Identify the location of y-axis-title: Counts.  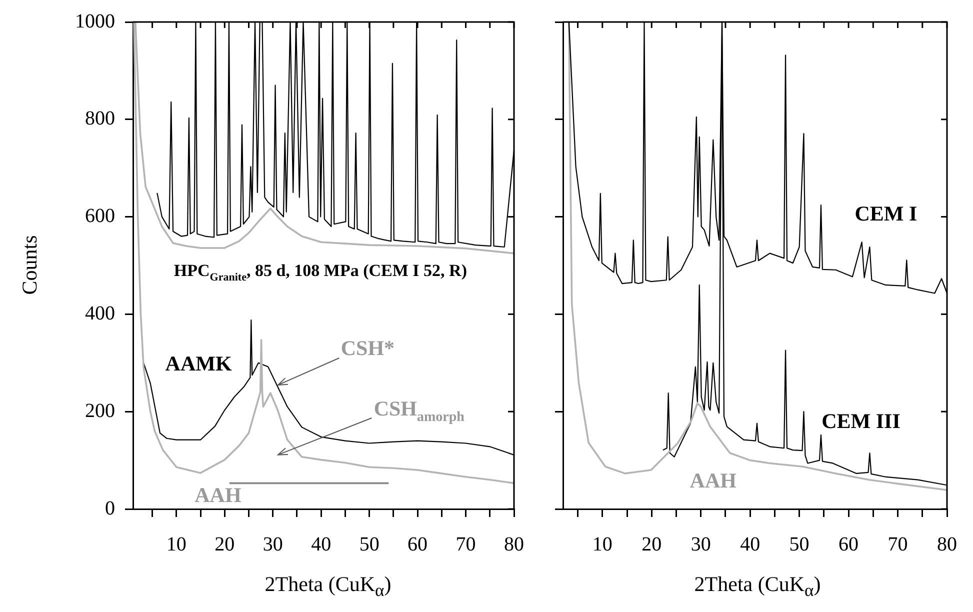
(30, 265).